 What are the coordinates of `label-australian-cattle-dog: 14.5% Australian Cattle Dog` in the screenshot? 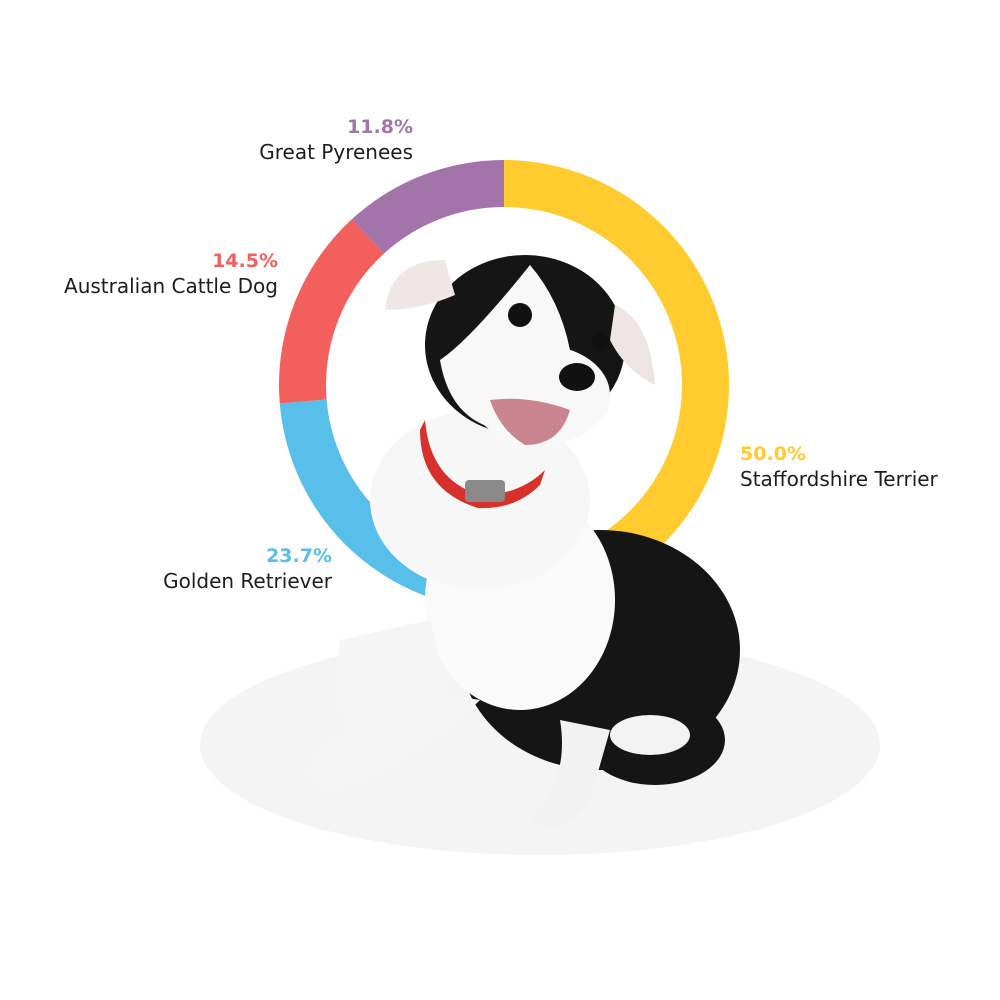 It's located at (171, 274).